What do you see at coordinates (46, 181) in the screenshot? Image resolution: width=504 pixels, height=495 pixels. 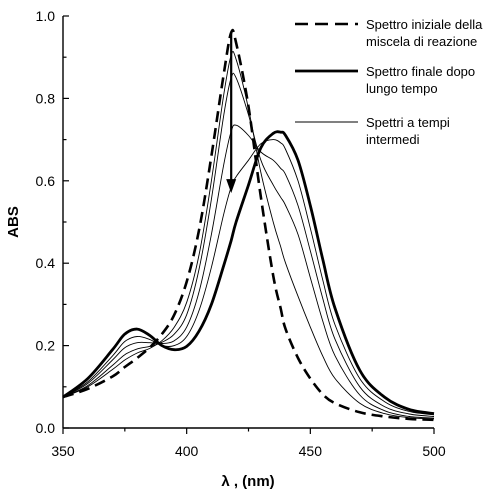 I see `y-tick-label: 0.6` at bounding box center [46, 181].